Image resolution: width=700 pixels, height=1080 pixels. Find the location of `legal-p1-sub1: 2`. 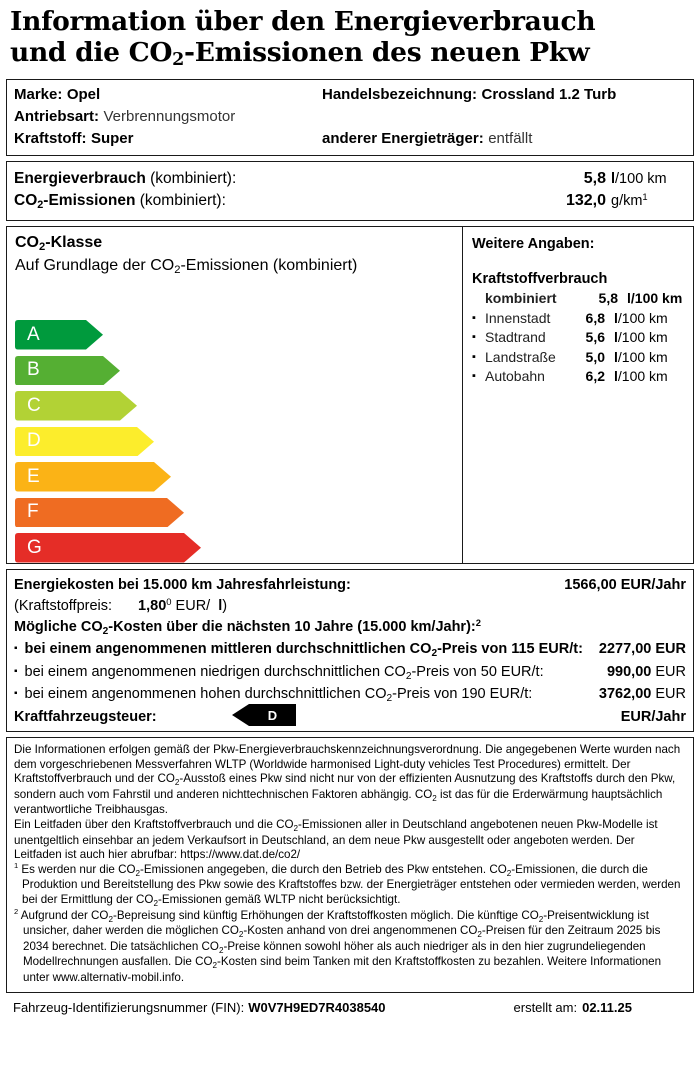

legal-p1-sub1: 2 is located at coordinates (177, 783).